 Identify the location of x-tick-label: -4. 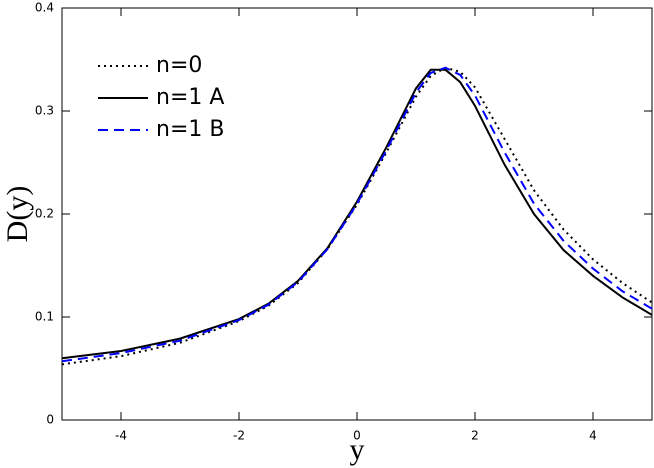
(121, 436).